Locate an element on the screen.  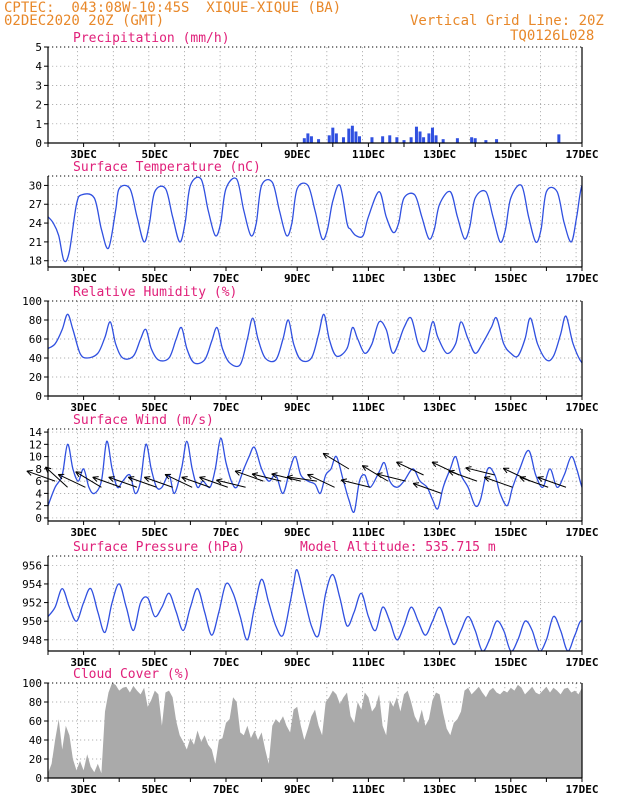
y-tick-label: 12 is located at coordinates (35, 444).